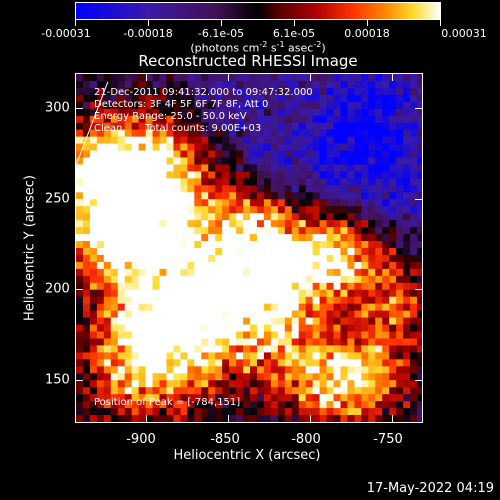 This screenshot has height=500, width=500. What do you see at coordinates (167, 402) in the screenshot?
I see `peak-position-text: Position of Peak = [-784,151]` at bounding box center [167, 402].